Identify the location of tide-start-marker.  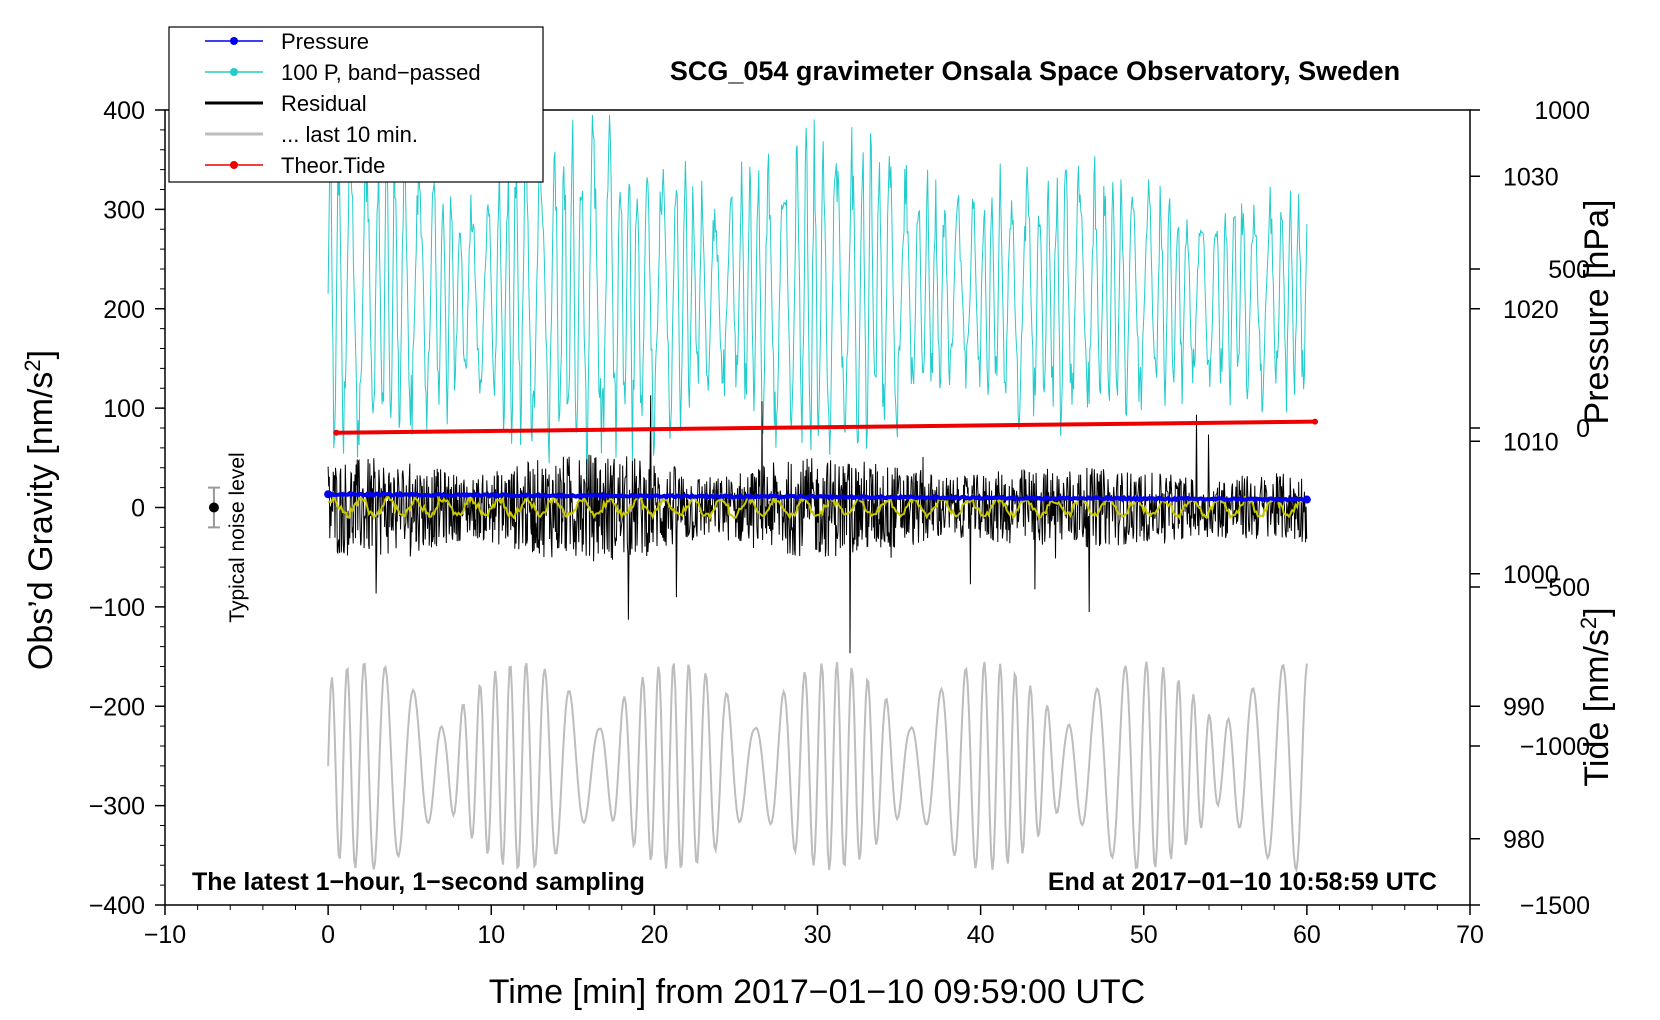
(336, 432).